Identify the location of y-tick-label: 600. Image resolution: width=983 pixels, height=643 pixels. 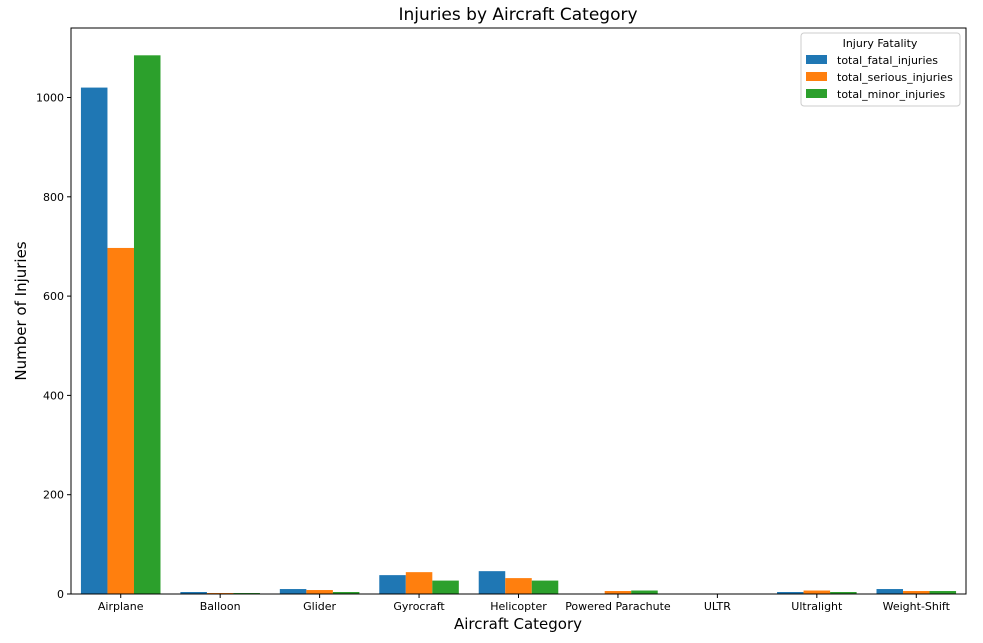
(53, 296).